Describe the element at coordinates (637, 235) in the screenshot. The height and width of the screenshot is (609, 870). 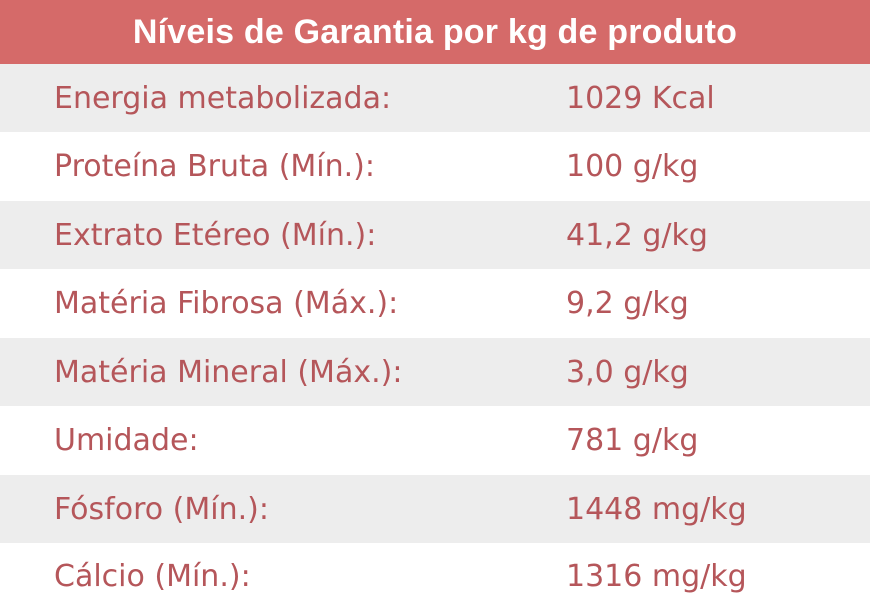
I see `row-value: 41,2 g/kg` at that location.